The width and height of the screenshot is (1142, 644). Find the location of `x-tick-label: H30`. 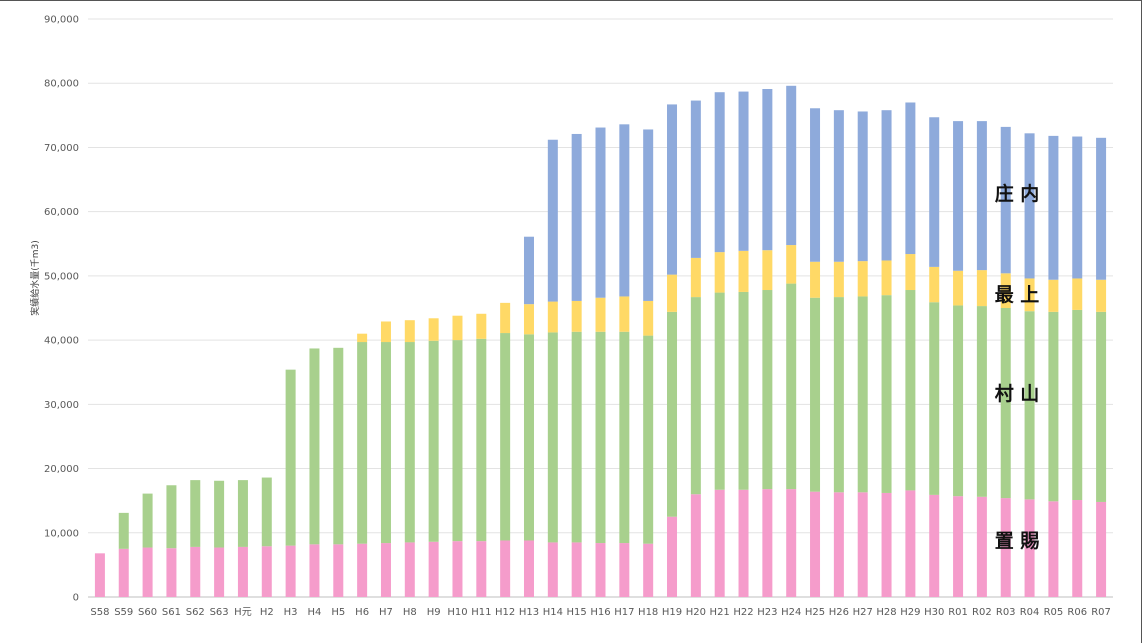

x-tick-label: H30 is located at coordinates (934, 612).